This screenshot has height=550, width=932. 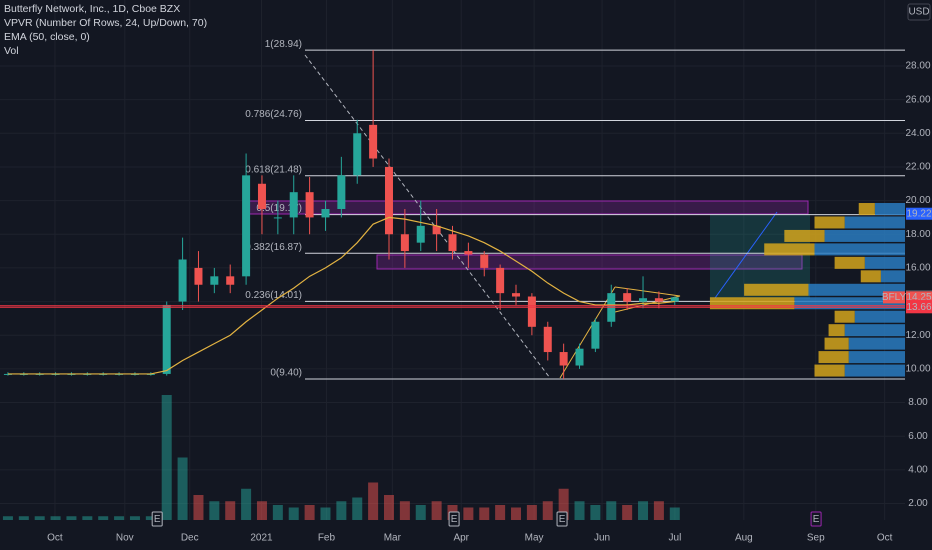 What do you see at coordinates (279, 208) in the screenshot?
I see `fib-label: 0.5(19.17)` at bounding box center [279, 208].